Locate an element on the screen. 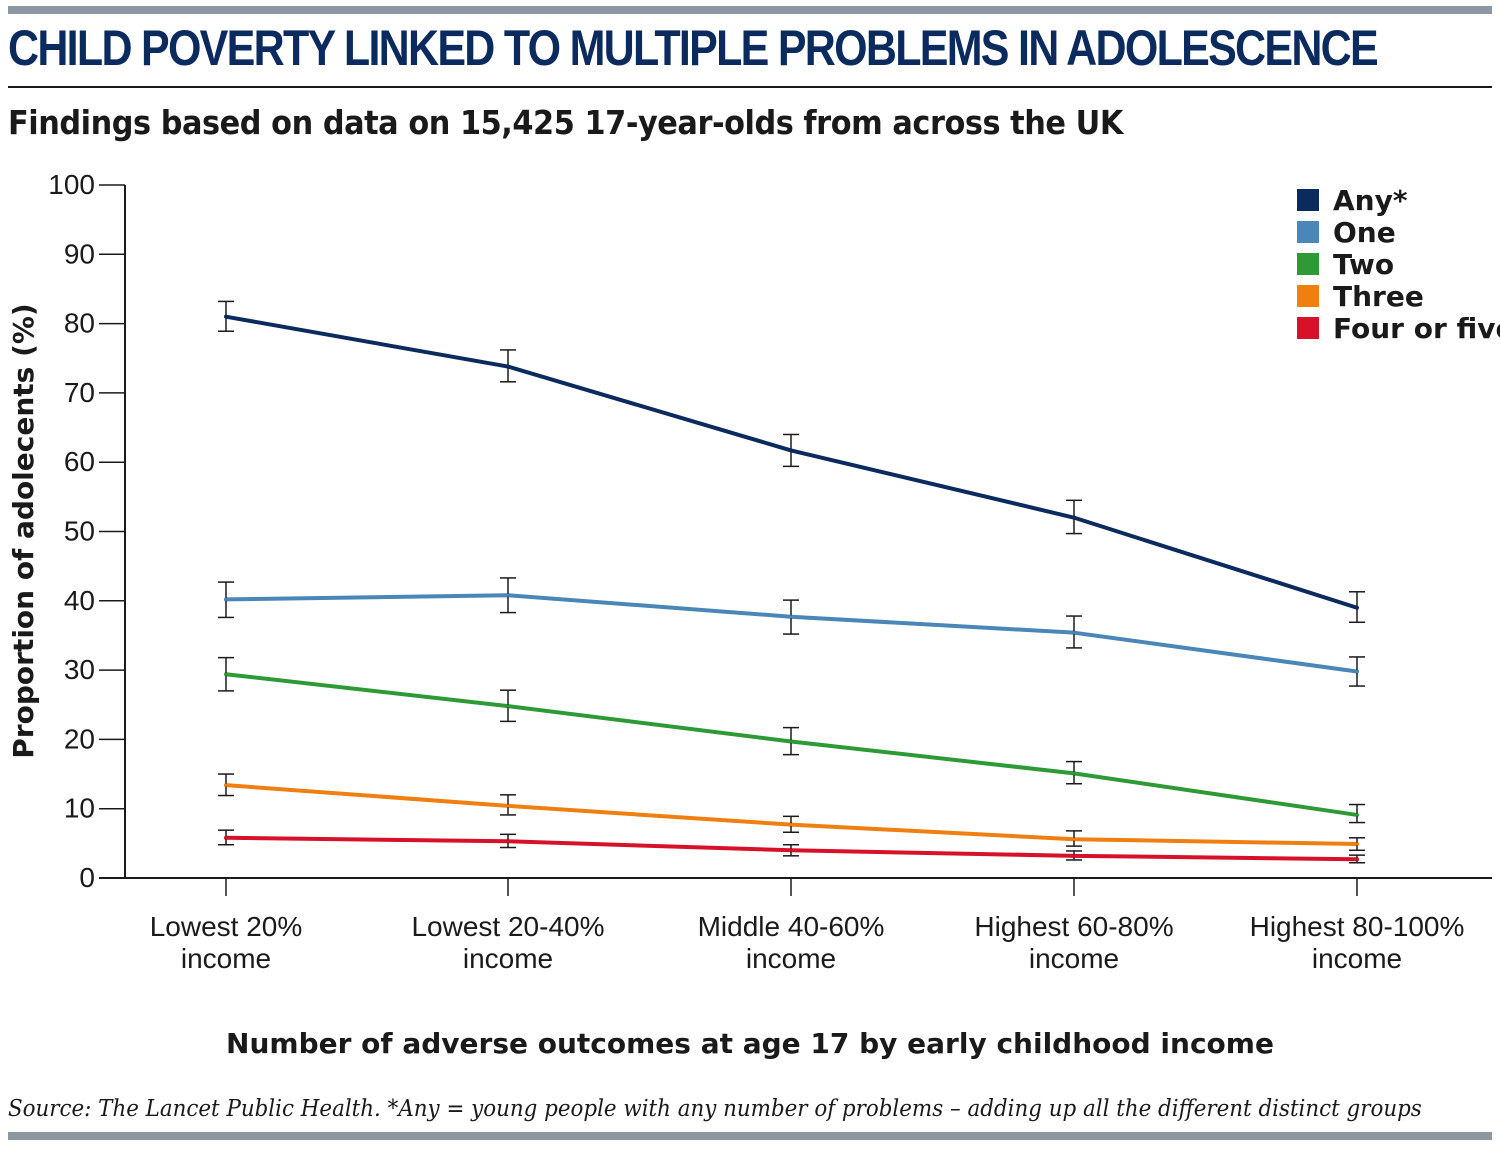 The image size is (1500, 1149). y-tick-label: 30 is located at coordinates (79, 669).